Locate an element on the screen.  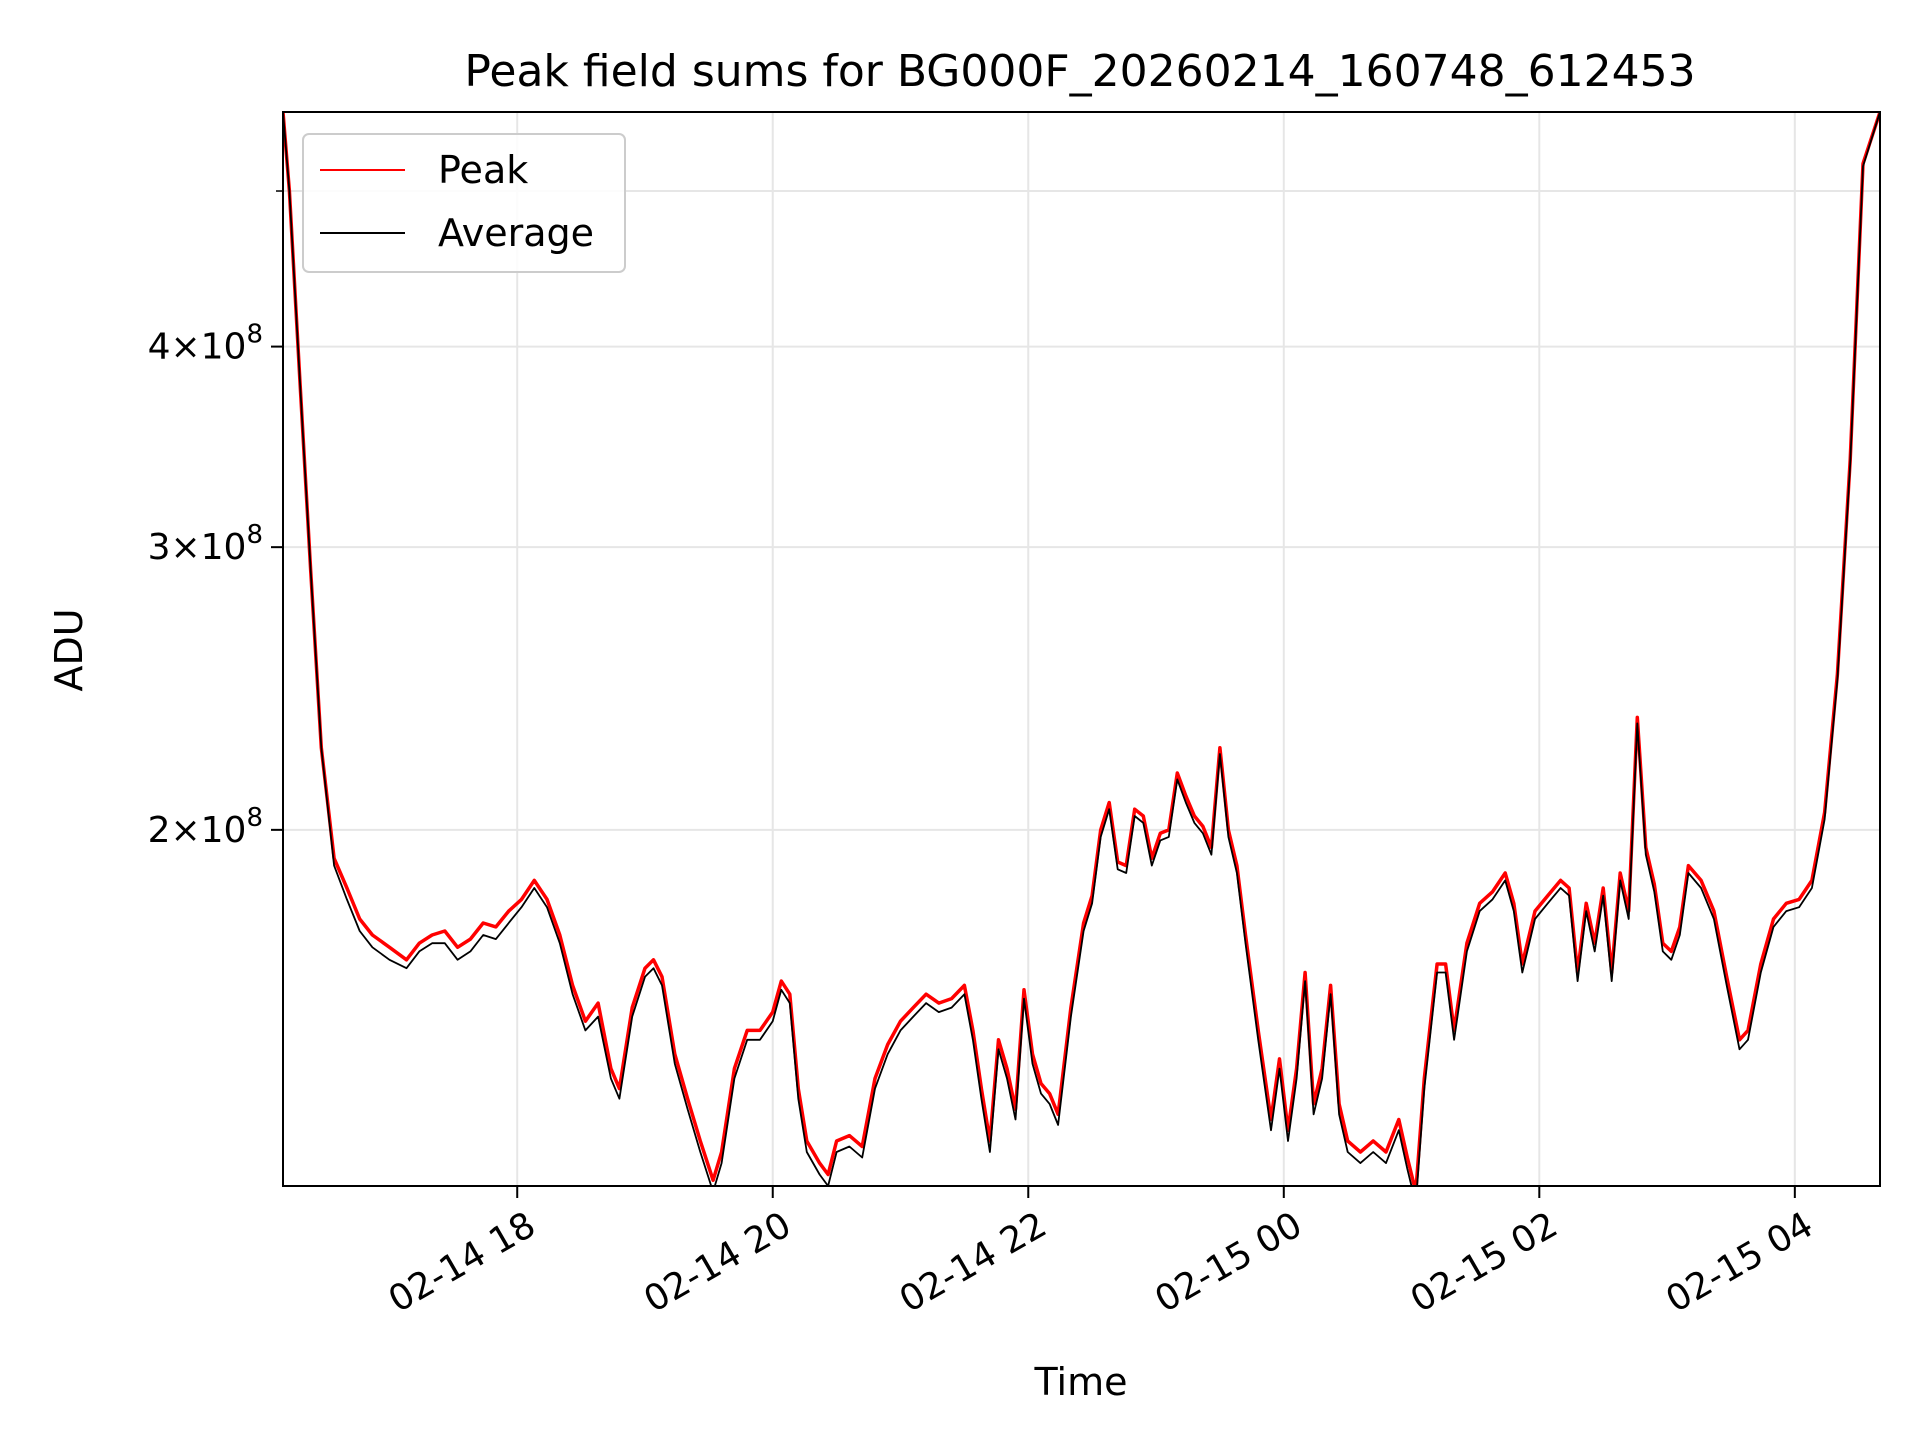
legend-box is located at coordinates (464, 203).